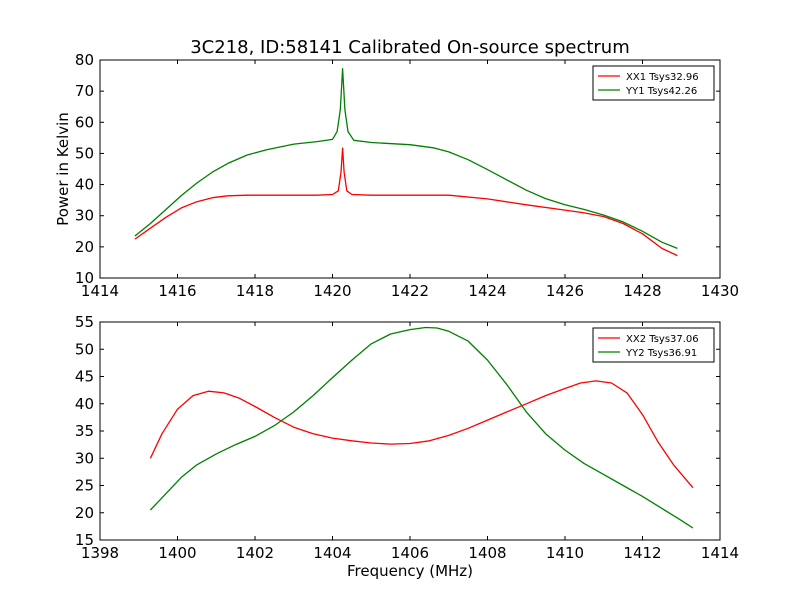 This screenshot has height=600, width=800. Describe the element at coordinates (410, 291) in the screenshot. I see `x-tick-label: 1422` at that location.